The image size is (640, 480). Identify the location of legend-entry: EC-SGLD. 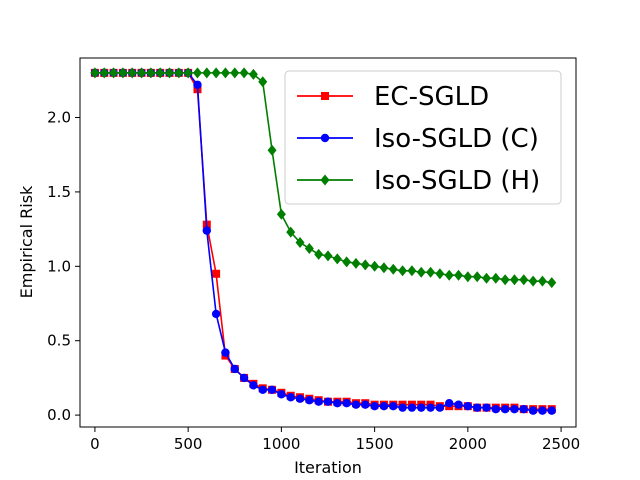
(393, 97).